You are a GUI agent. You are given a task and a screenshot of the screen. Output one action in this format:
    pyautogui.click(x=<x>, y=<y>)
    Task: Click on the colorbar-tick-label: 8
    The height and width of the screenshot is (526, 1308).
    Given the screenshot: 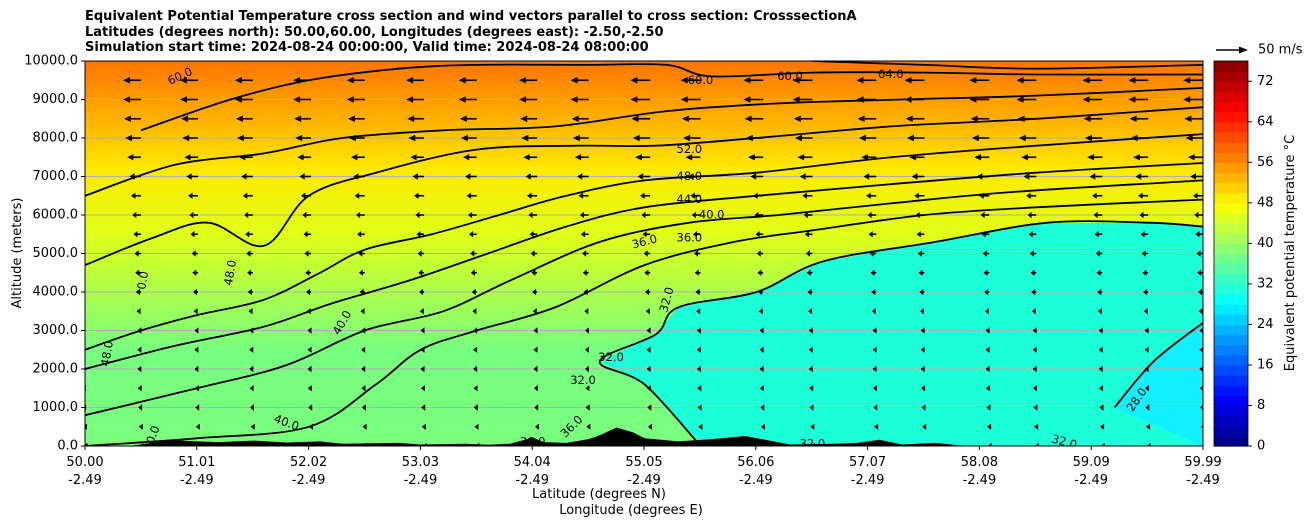 What is the action you would take?
    pyautogui.click(x=1261, y=405)
    